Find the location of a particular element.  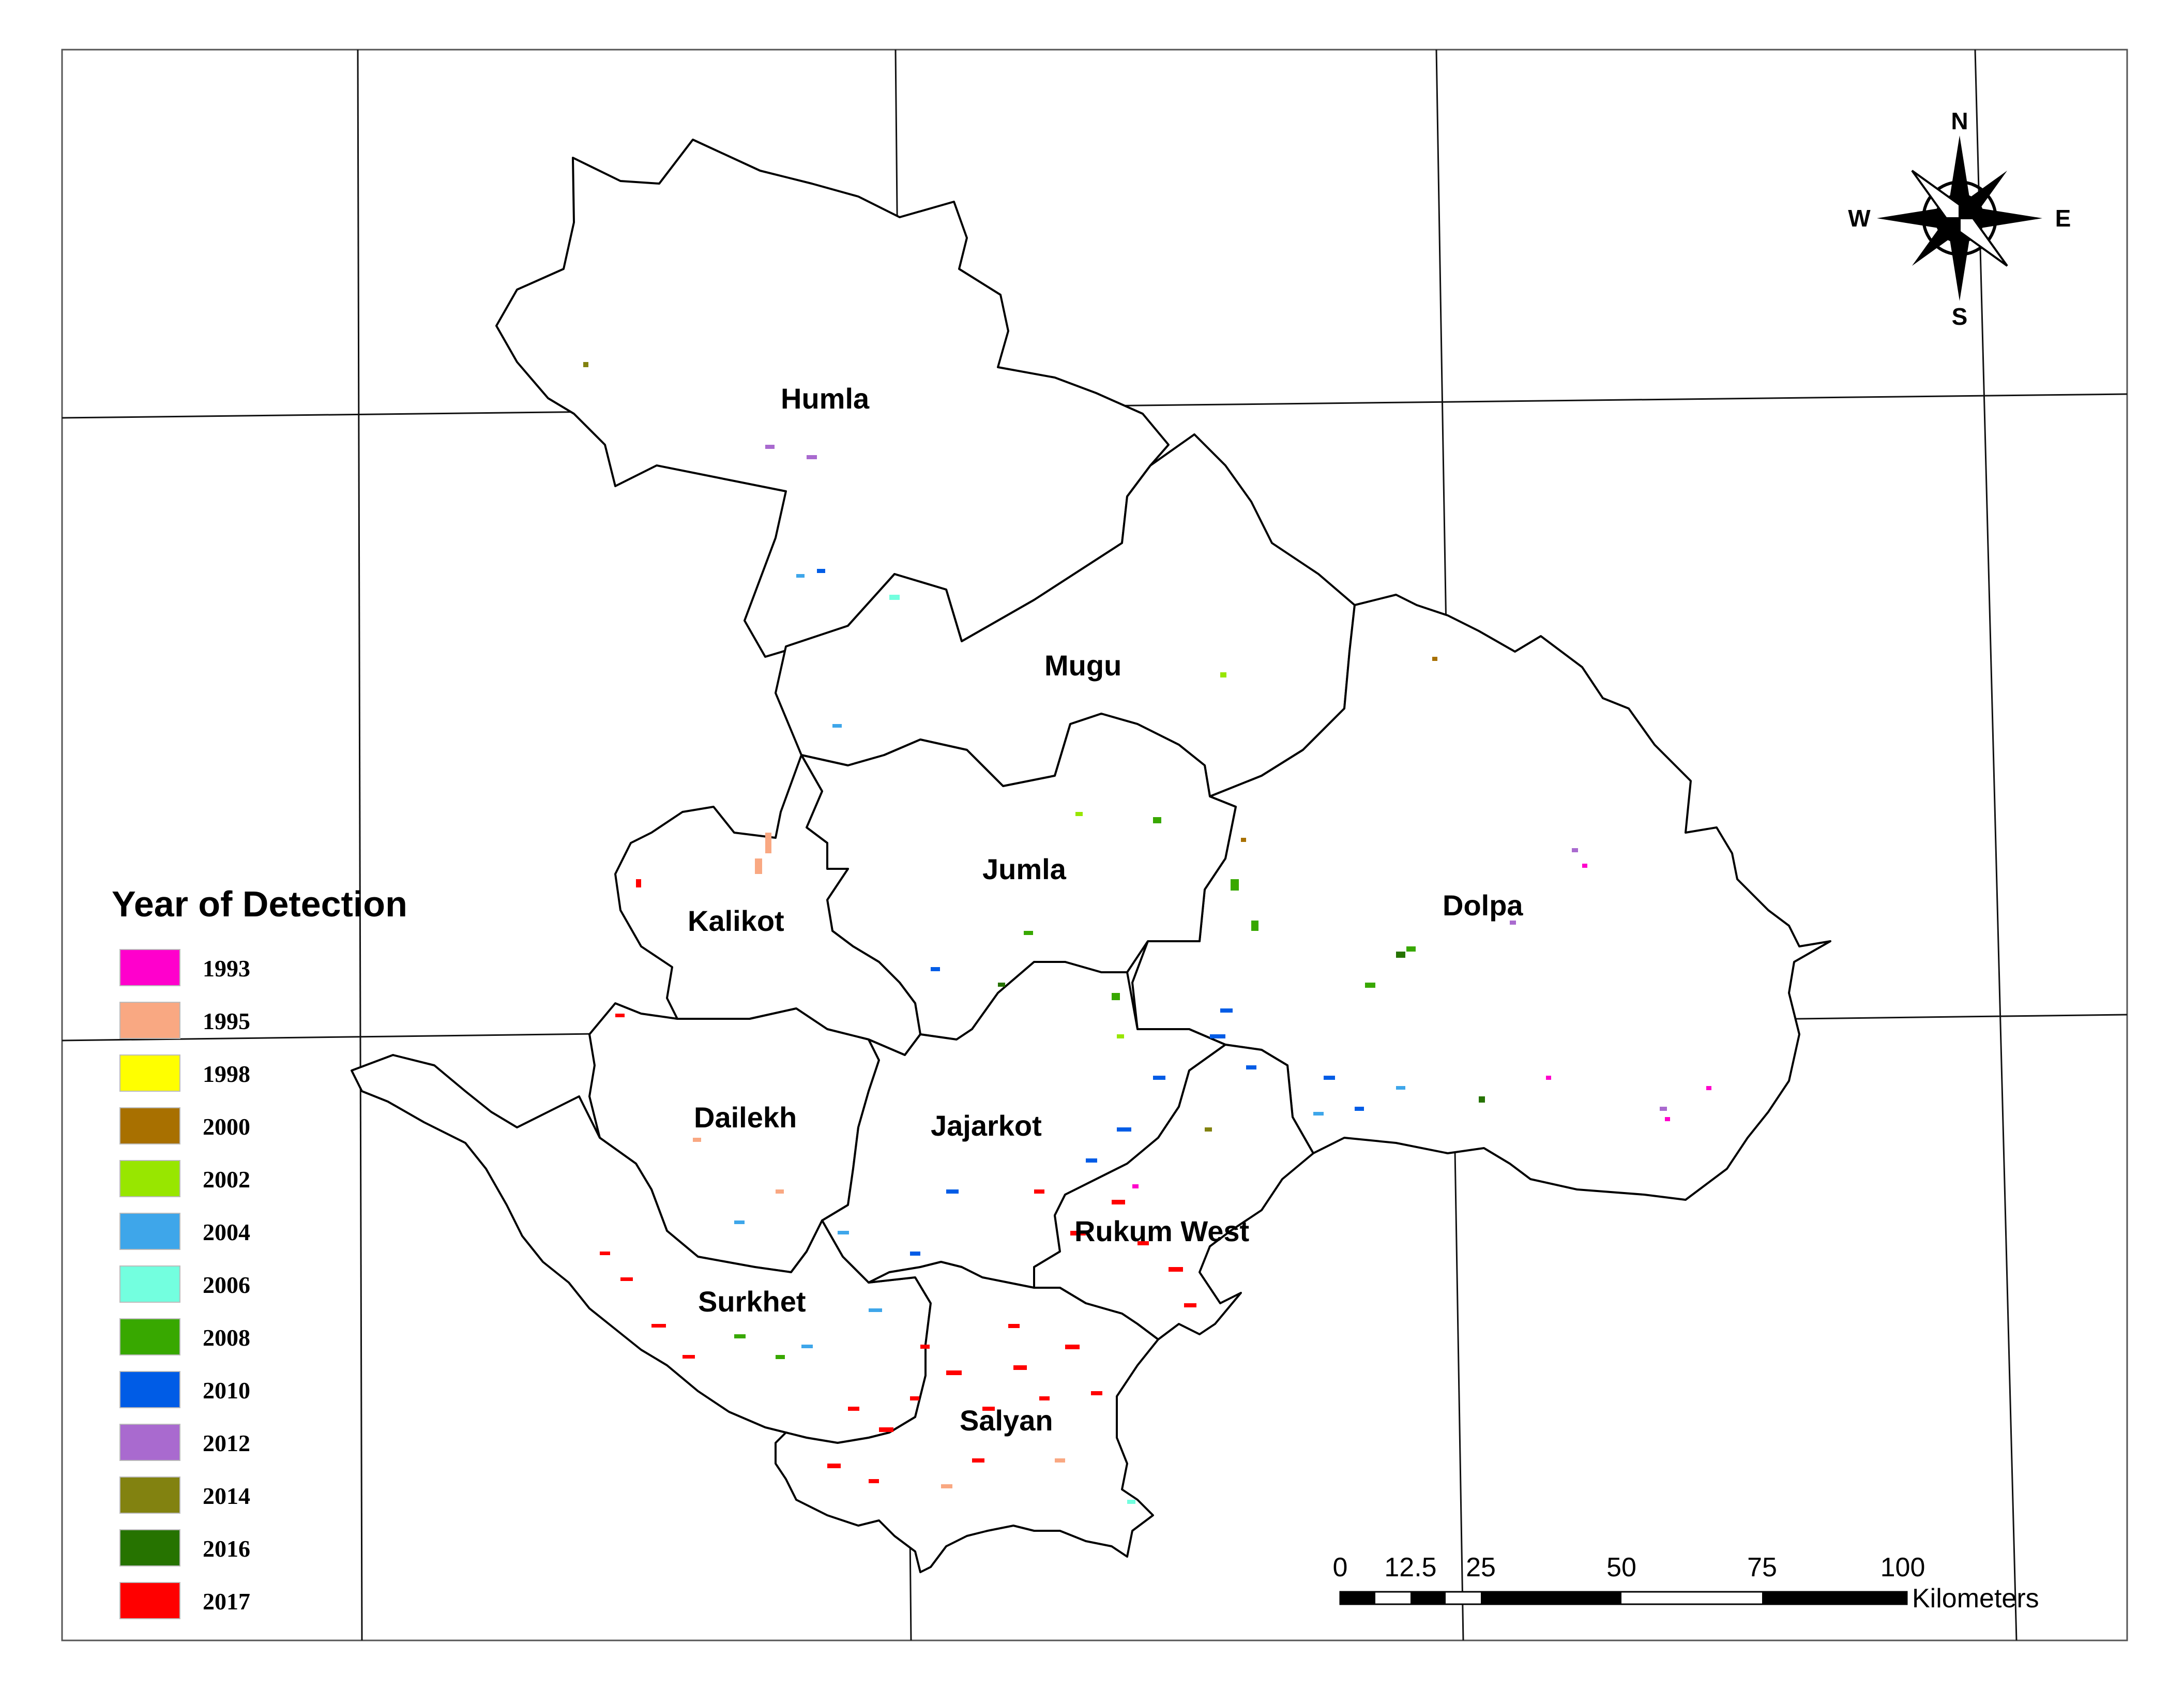

legend-label-2006: 2006 is located at coordinates (227, 1285).